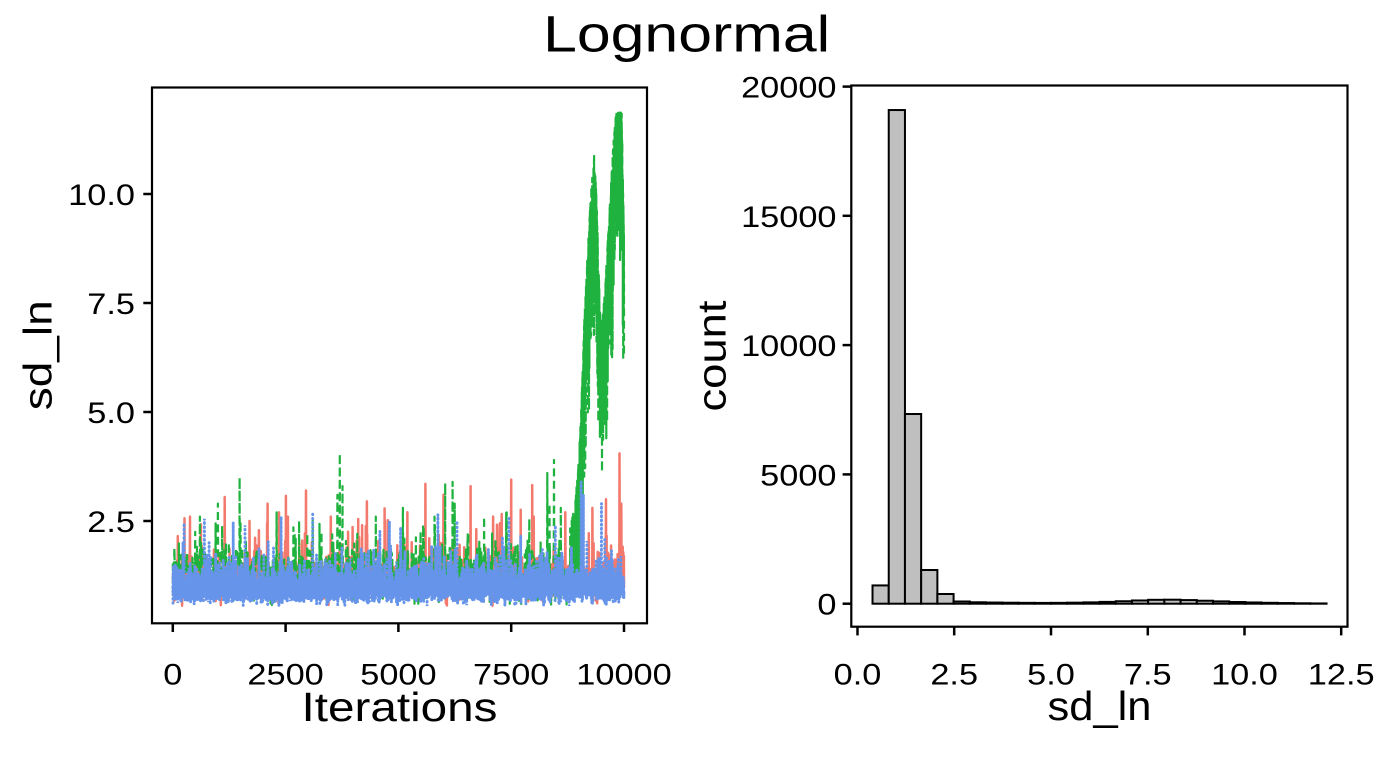 This screenshot has width=1400, height=768. I want to click on svg-text: count, so click(713, 356).